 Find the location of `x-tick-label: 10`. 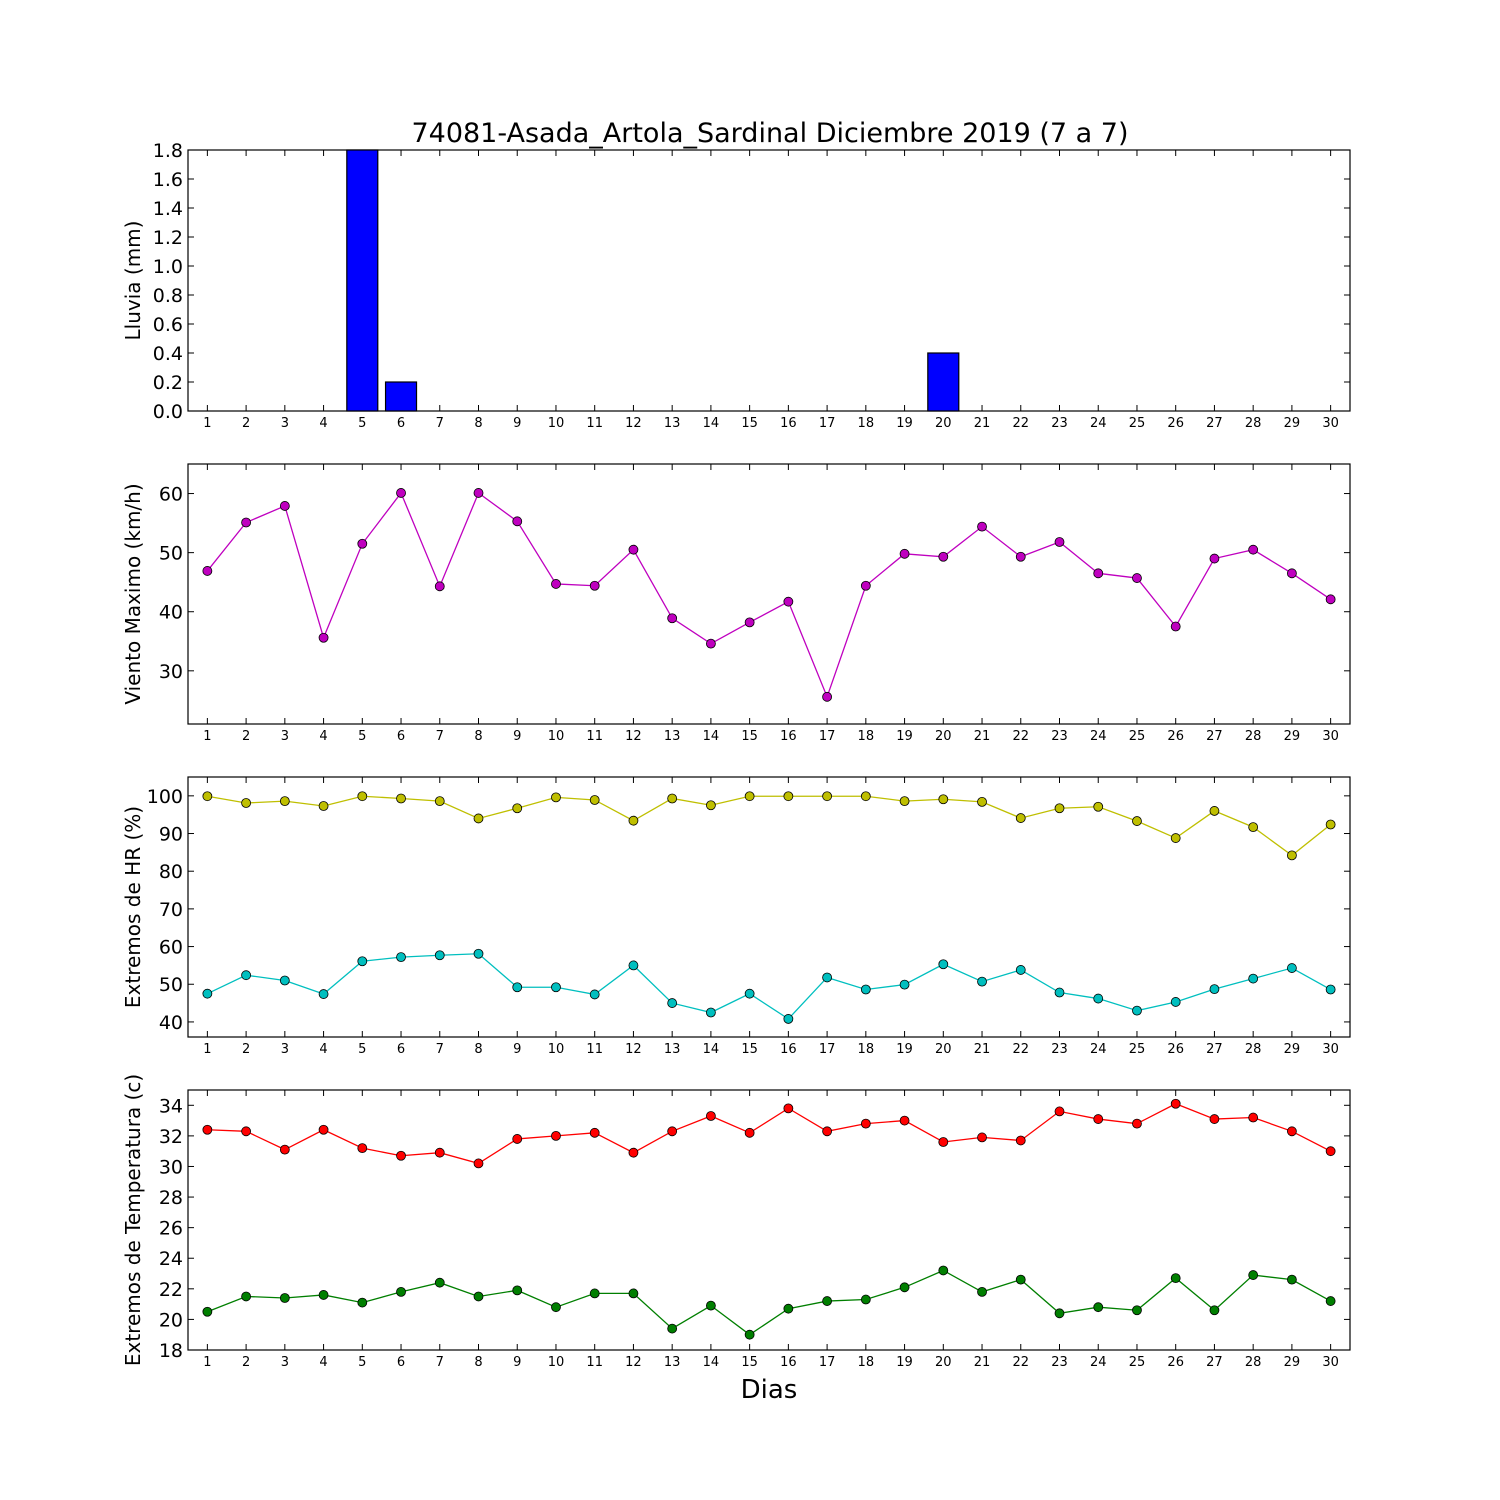

x-tick-label: 10 is located at coordinates (556, 1362).